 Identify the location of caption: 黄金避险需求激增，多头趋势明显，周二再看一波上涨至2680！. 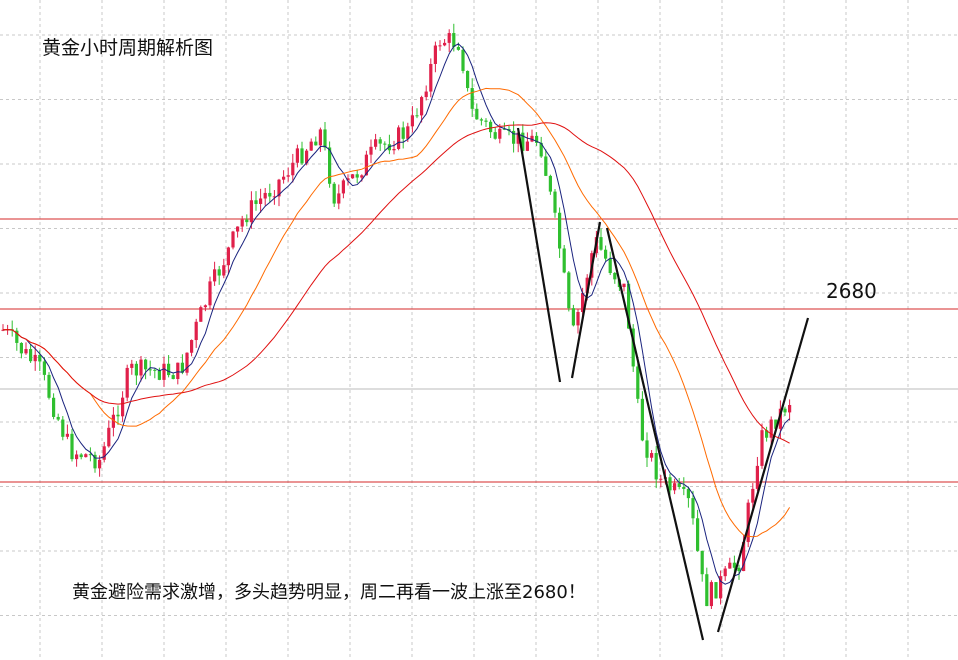
(329, 592).